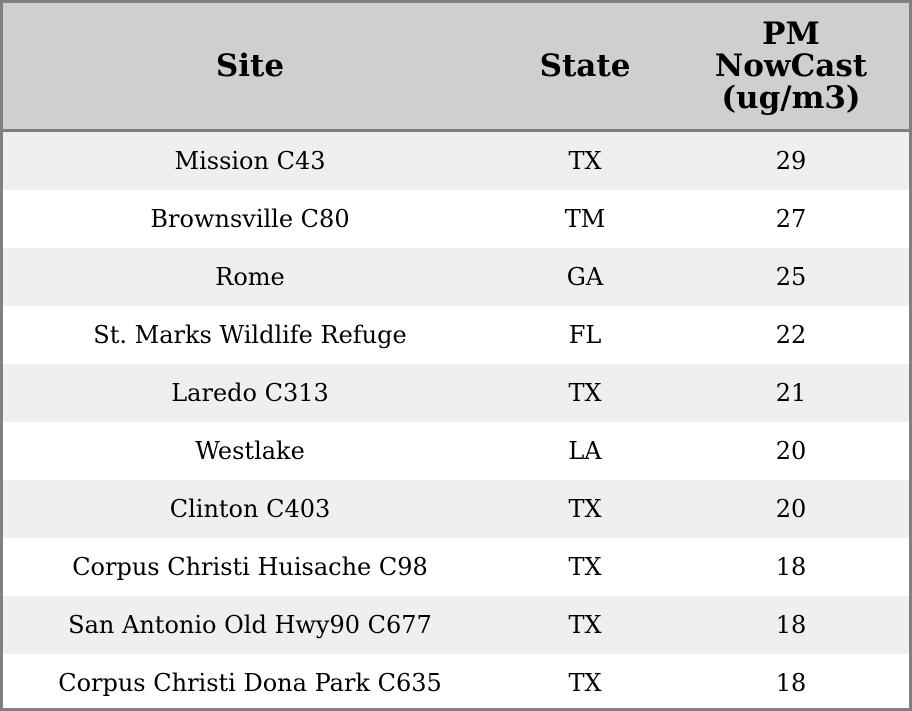  I want to click on site-cell: St. Marks Wildlife Refuge, so click(250, 335).